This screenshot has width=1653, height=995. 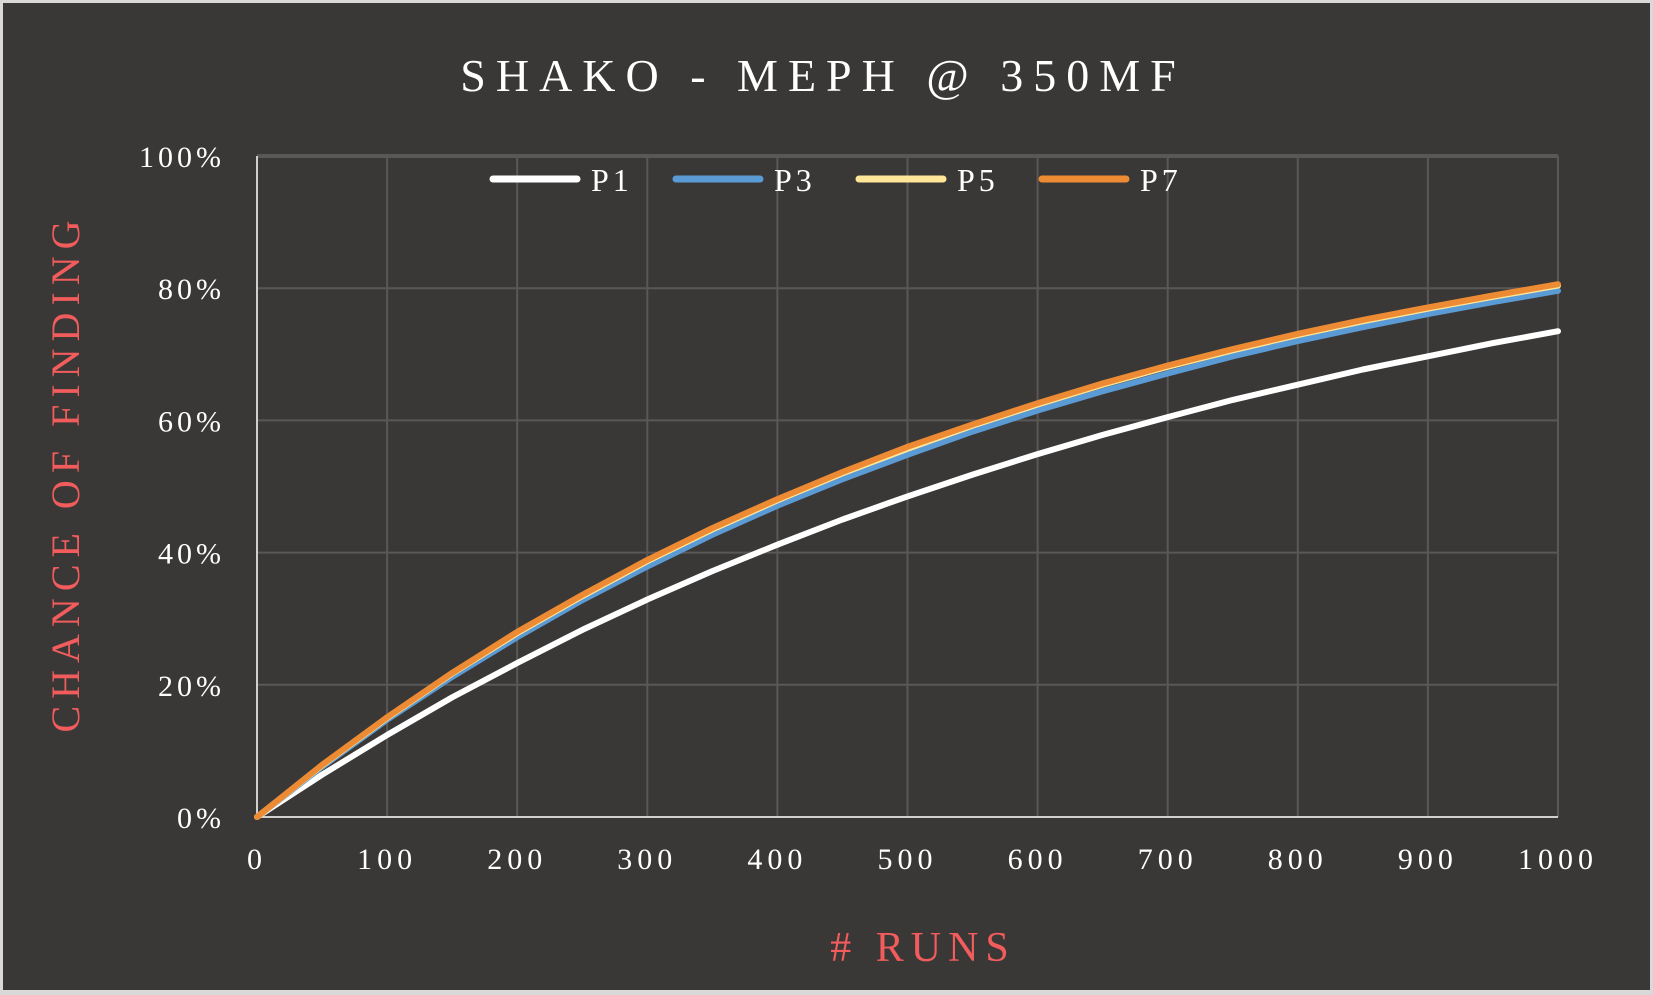 I want to click on x-tick-label: 900, so click(x=1428, y=859).